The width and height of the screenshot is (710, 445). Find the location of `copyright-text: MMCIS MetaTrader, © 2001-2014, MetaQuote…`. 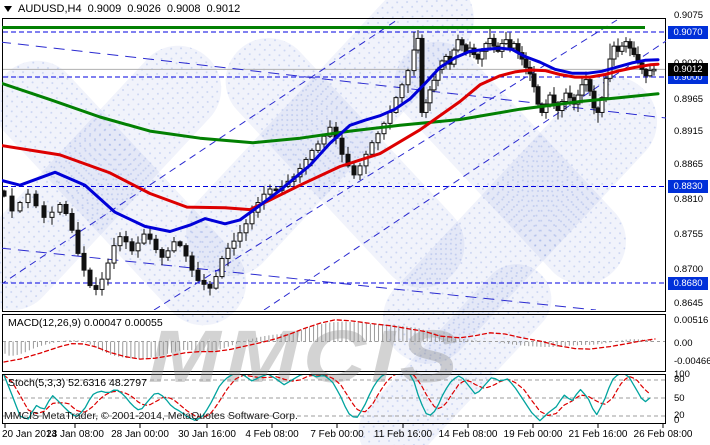

copyright-text: MMCIS MetaTrader, © 2001-2014, MetaQuote… is located at coordinates (151, 416).